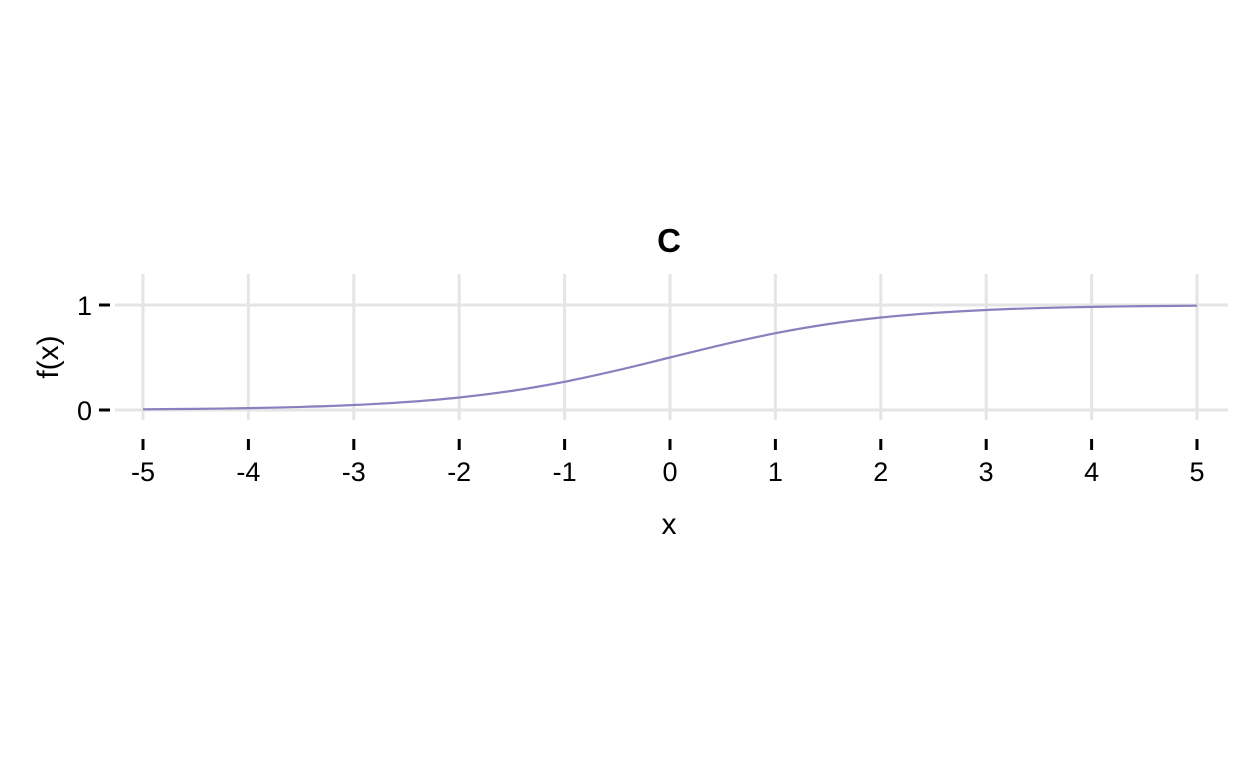 The width and height of the screenshot is (1248, 768). Describe the element at coordinates (48, 356) in the screenshot. I see `y-axis-label: f(x)` at that location.